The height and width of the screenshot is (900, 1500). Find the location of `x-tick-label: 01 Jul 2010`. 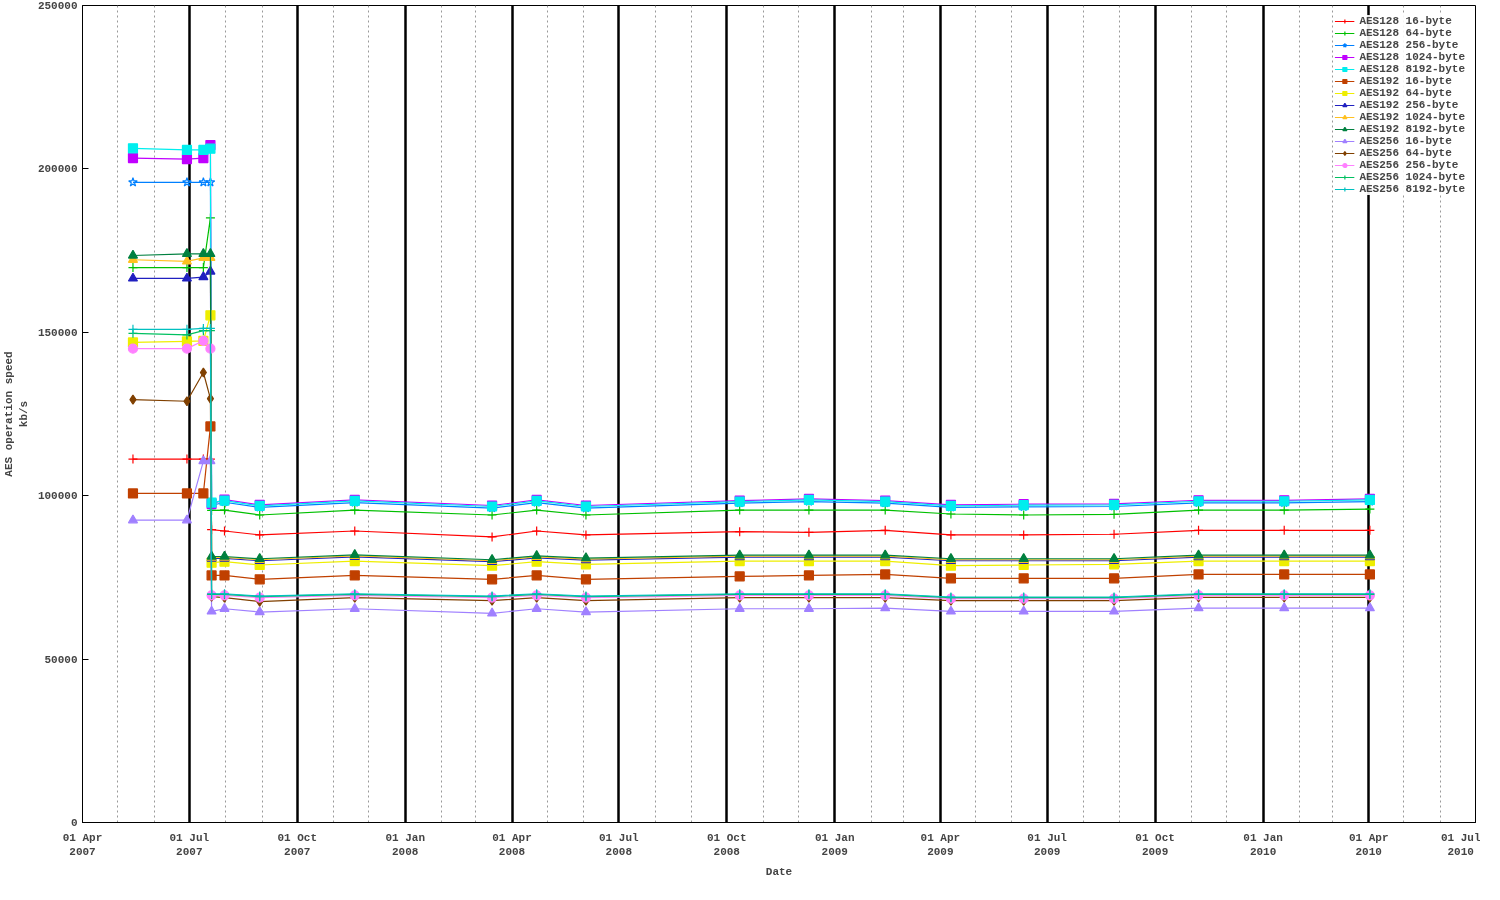

x-tick-label: 01 Jul 2010 is located at coordinates (1460, 844).